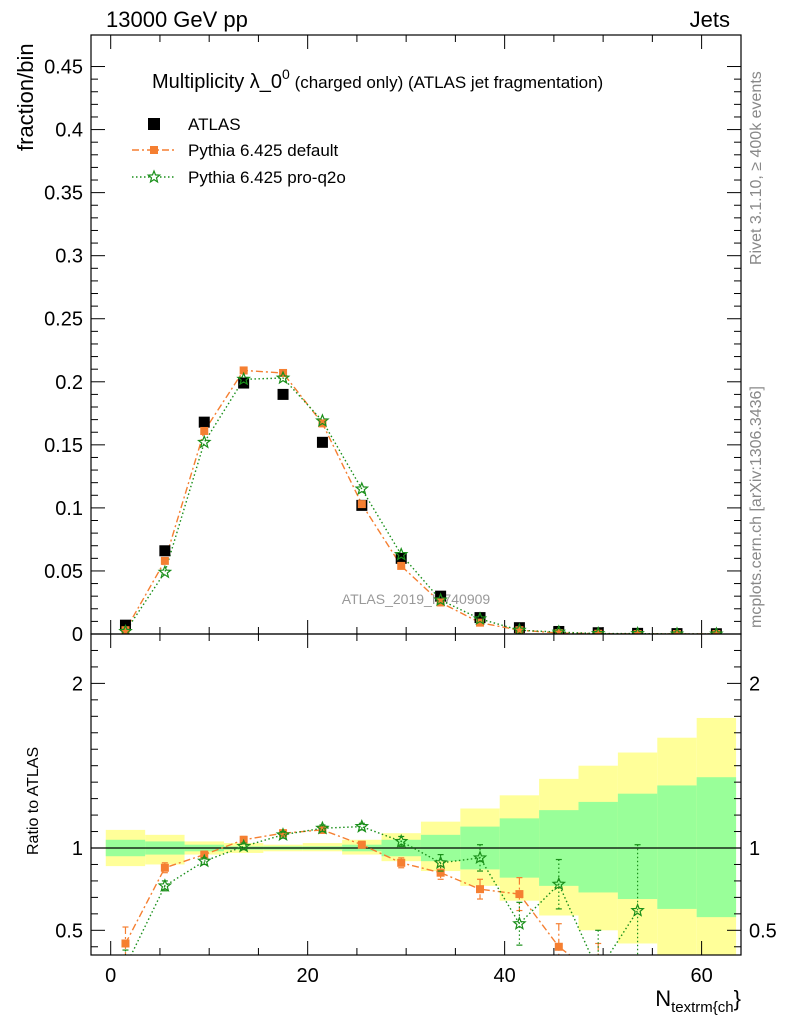 Image resolution: width=786 pixels, height=1024 pixels. Describe the element at coordinates (25, 97) in the screenshot. I see `y-axis-label: fraction/bin` at that location.